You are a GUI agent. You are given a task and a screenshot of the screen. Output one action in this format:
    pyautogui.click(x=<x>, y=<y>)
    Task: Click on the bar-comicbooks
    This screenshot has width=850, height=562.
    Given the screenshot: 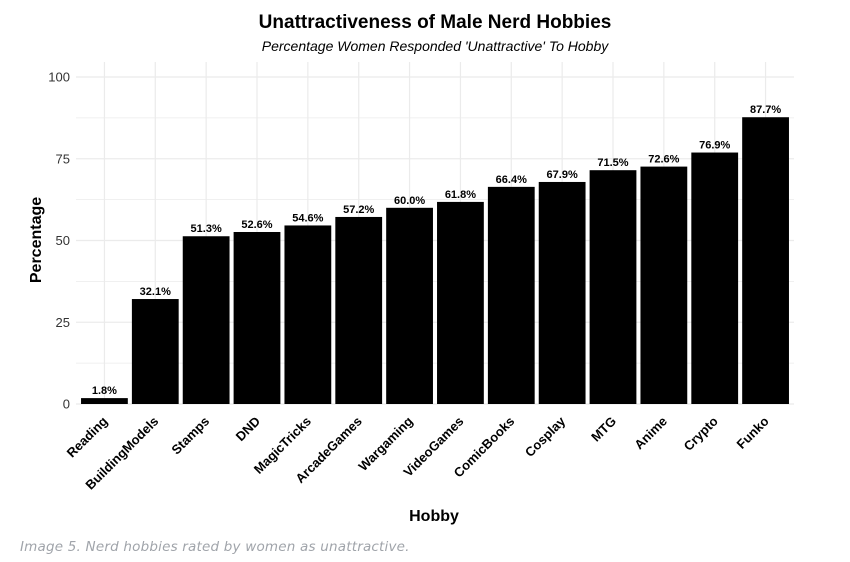 What is the action you would take?
    pyautogui.click(x=511, y=295)
    